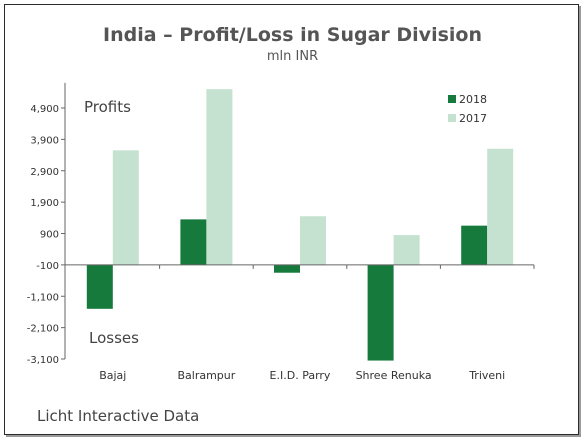 This screenshot has width=585, height=441. Describe the element at coordinates (44, 172) in the screenshot. I see `y-tick-label: 2,900` at that location.